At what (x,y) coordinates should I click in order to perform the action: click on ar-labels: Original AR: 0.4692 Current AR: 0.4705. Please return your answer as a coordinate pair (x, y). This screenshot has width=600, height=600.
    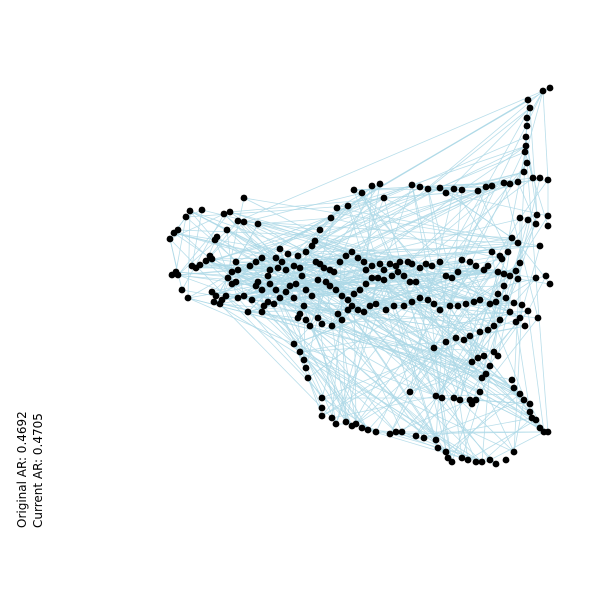
    Looking at the image, I should click on (30, 469).